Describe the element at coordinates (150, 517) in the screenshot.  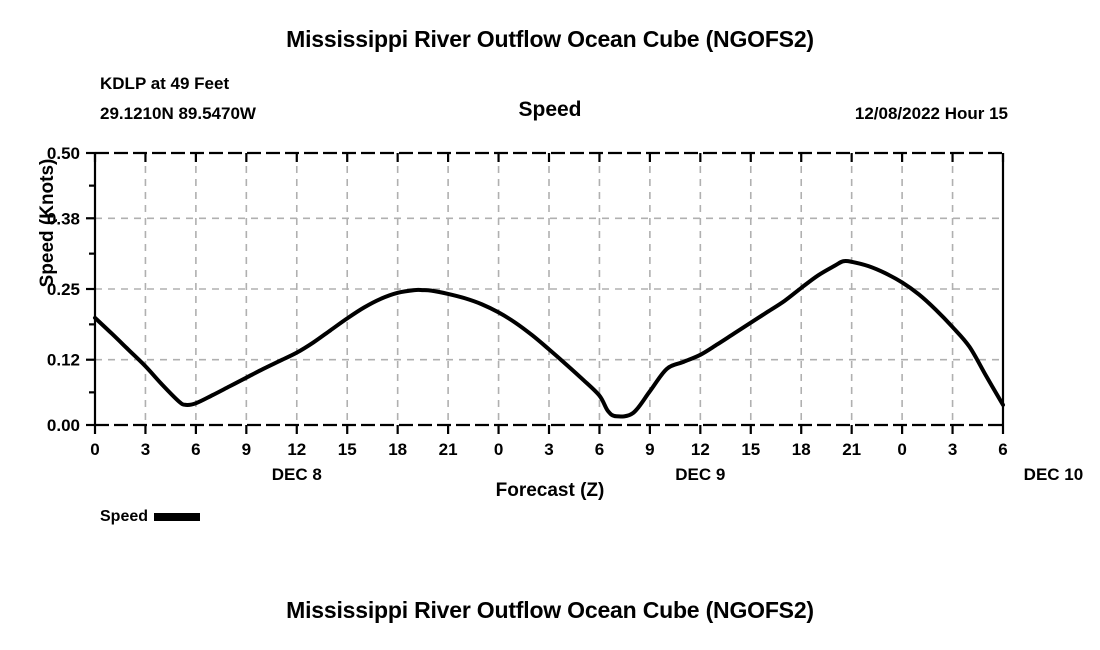
I see `chart-legend: Speed` at that location.